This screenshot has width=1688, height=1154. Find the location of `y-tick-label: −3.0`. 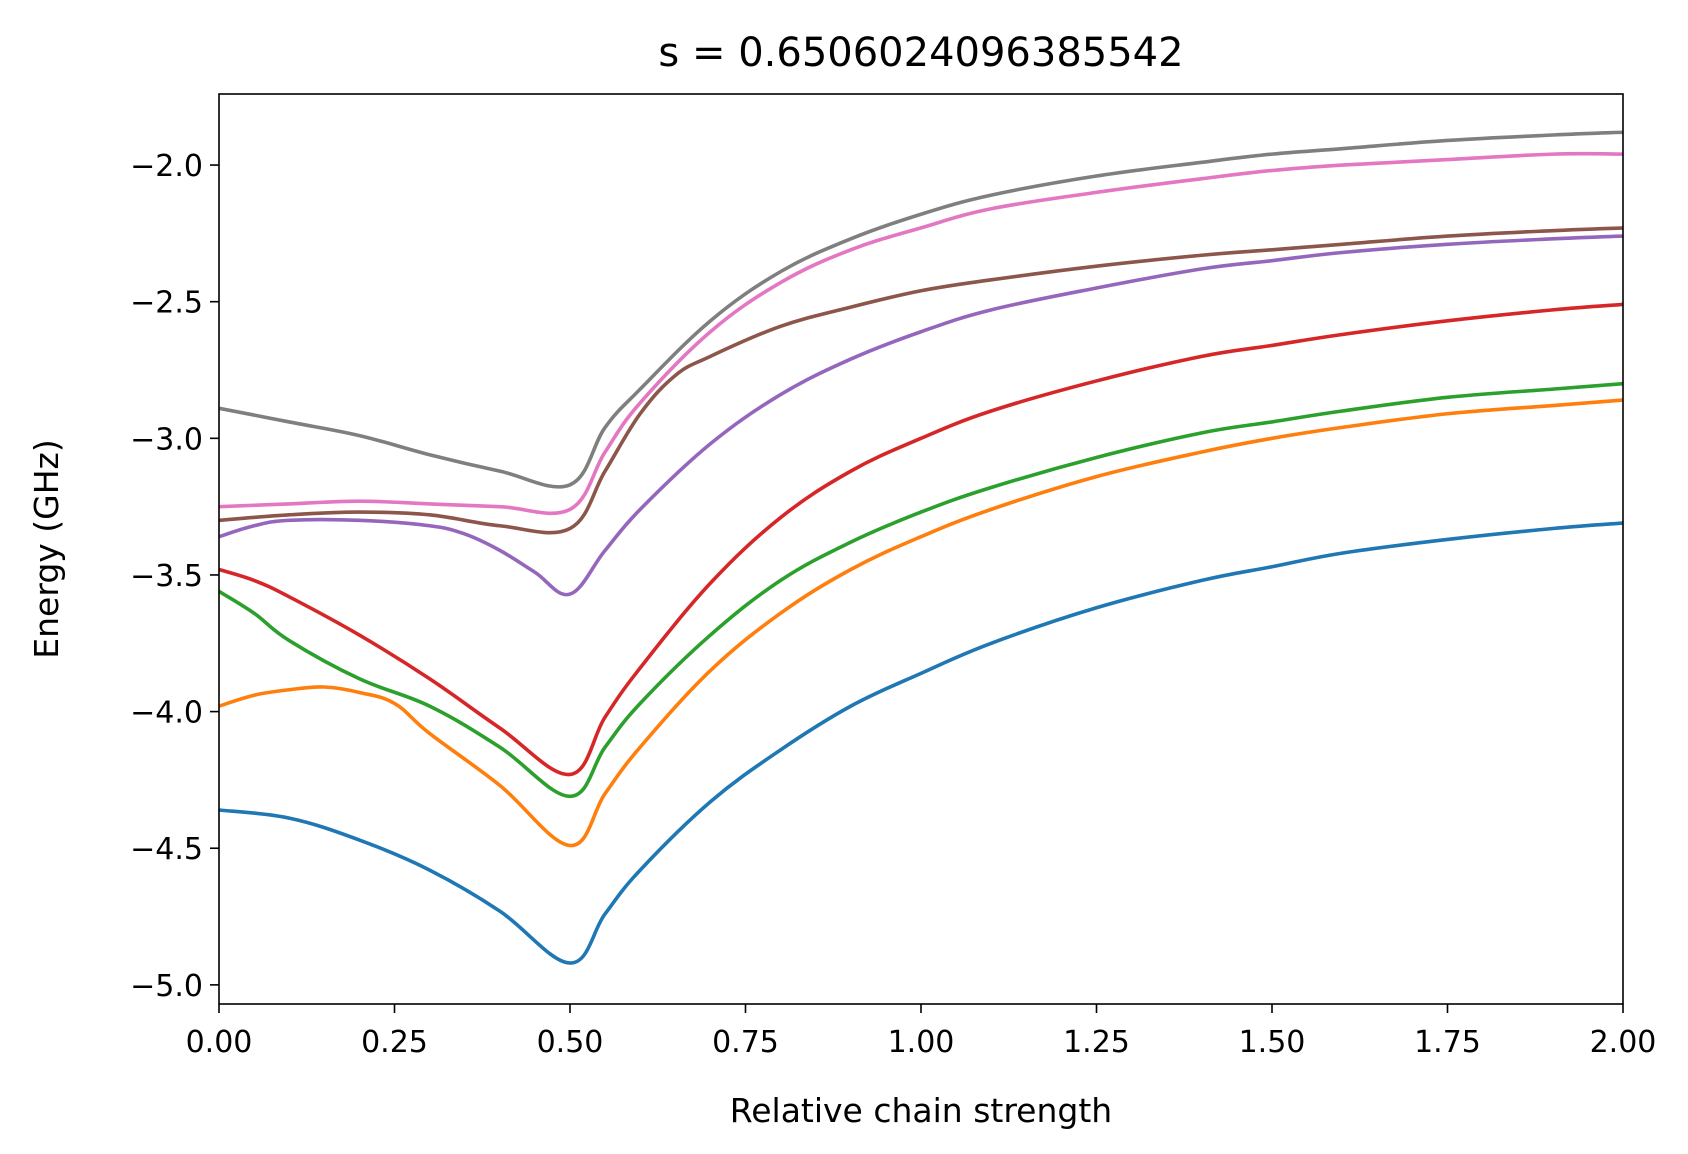

y-tick-label: −3.0 is located at coordinates (166, 439).